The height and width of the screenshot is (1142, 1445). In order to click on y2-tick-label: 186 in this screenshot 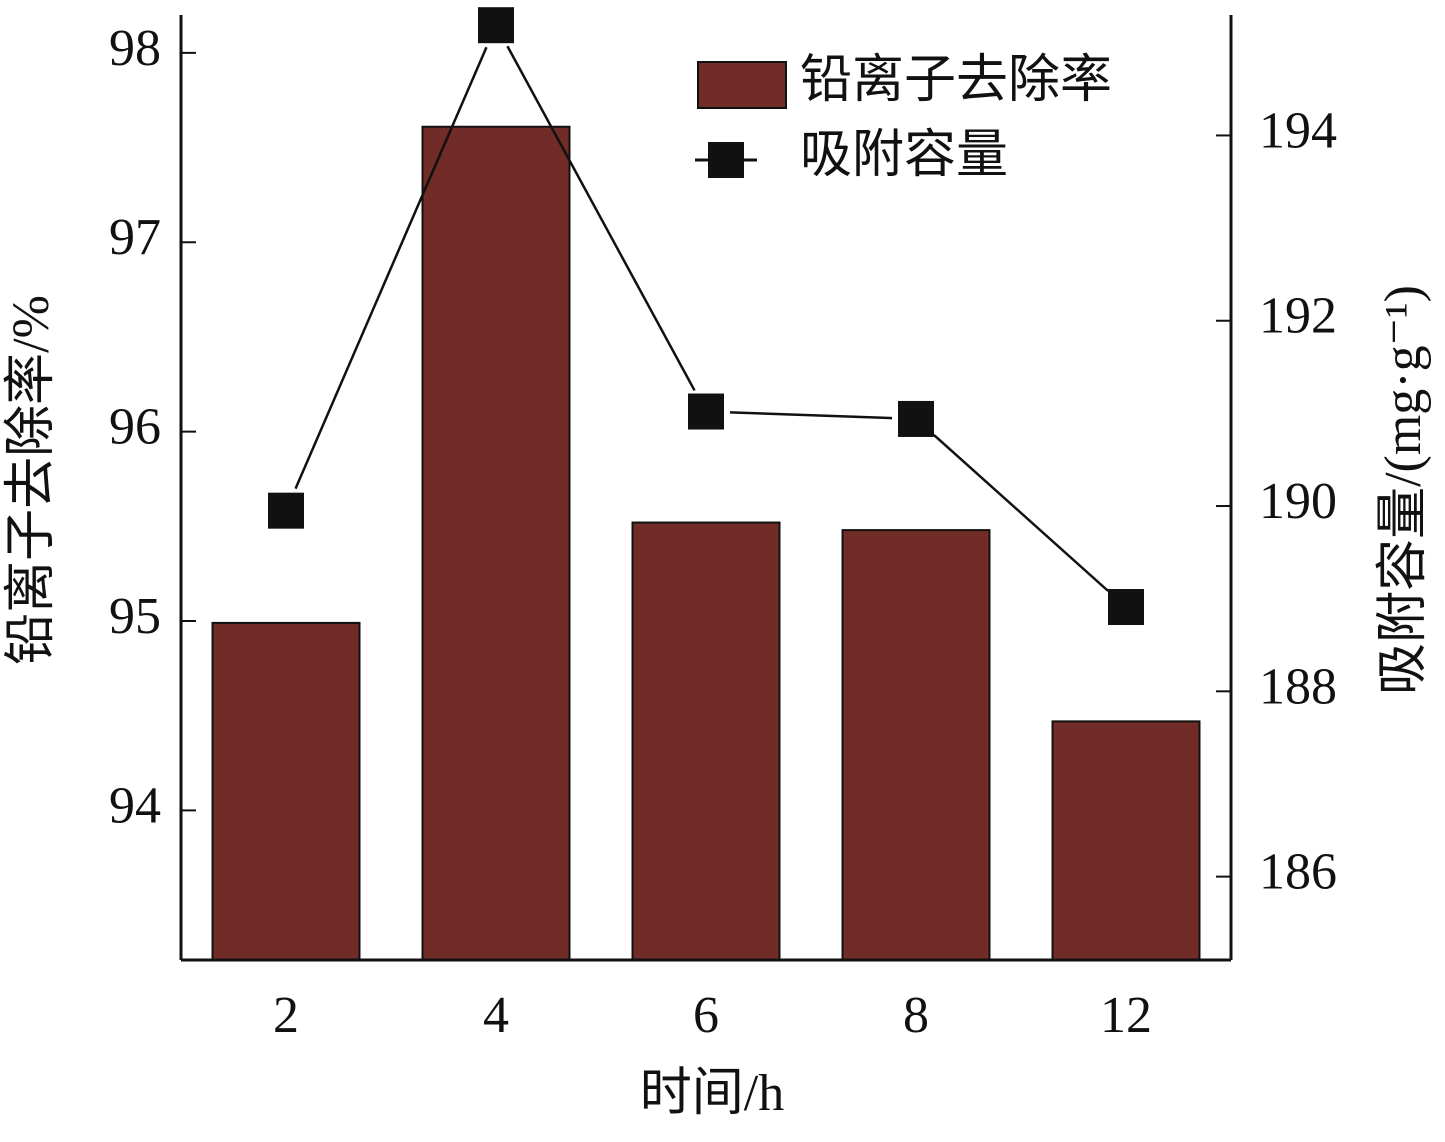, I will do `click(1298, 872)`.